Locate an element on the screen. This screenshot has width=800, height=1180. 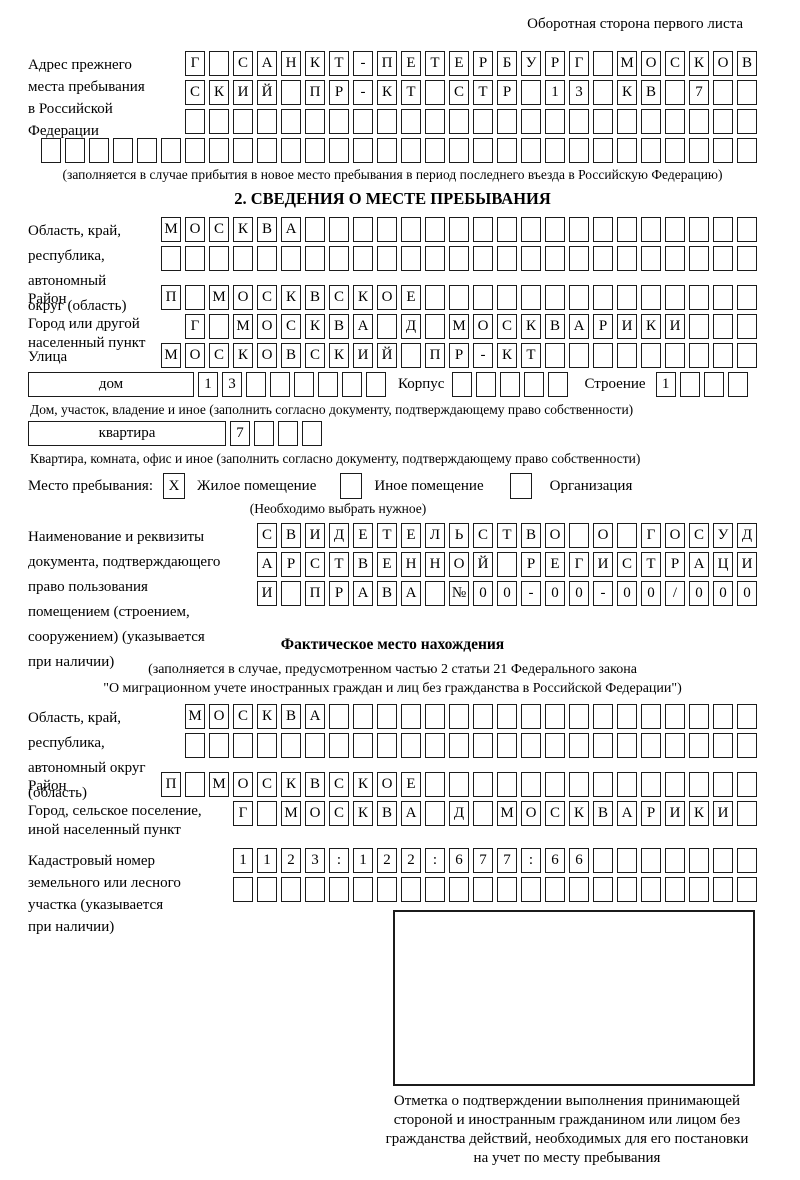
house-field-box: дом is located at coordinates (111, 384).